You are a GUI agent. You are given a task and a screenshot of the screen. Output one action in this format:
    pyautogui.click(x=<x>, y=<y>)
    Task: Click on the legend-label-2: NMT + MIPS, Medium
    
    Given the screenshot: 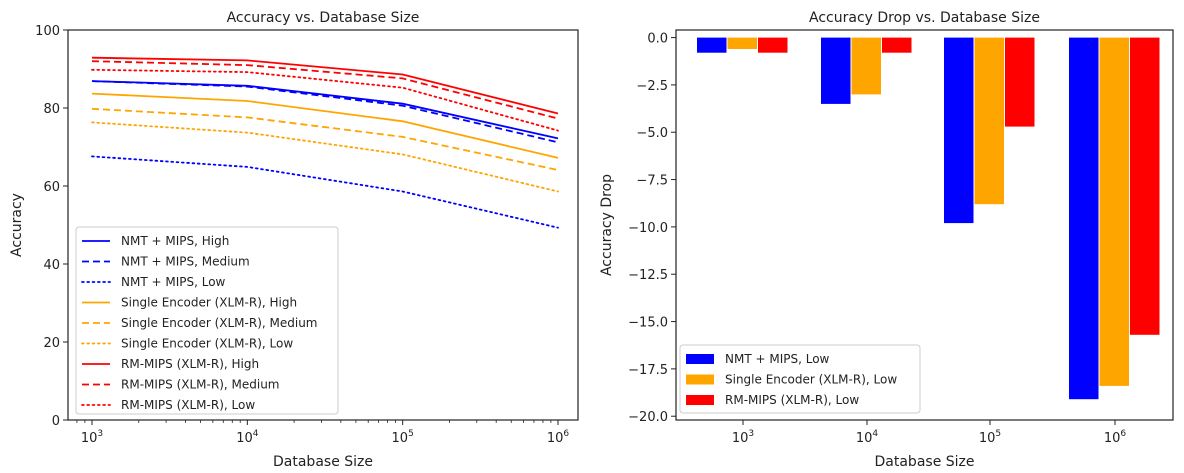 What is the action you would take?
    pyautogui.click(x=185, y=262)
    